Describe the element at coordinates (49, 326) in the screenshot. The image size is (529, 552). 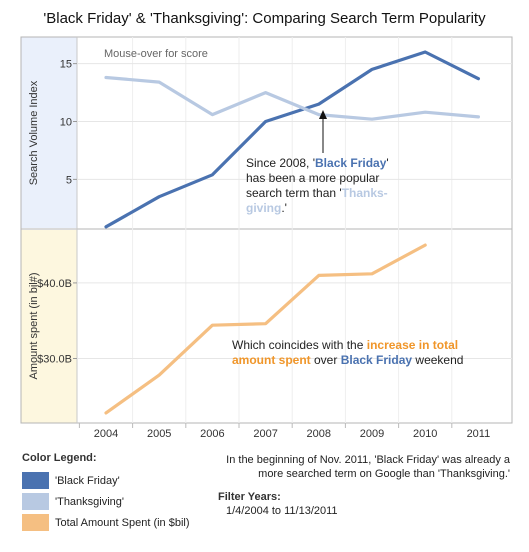
I see `spend-axis-background` at that location.